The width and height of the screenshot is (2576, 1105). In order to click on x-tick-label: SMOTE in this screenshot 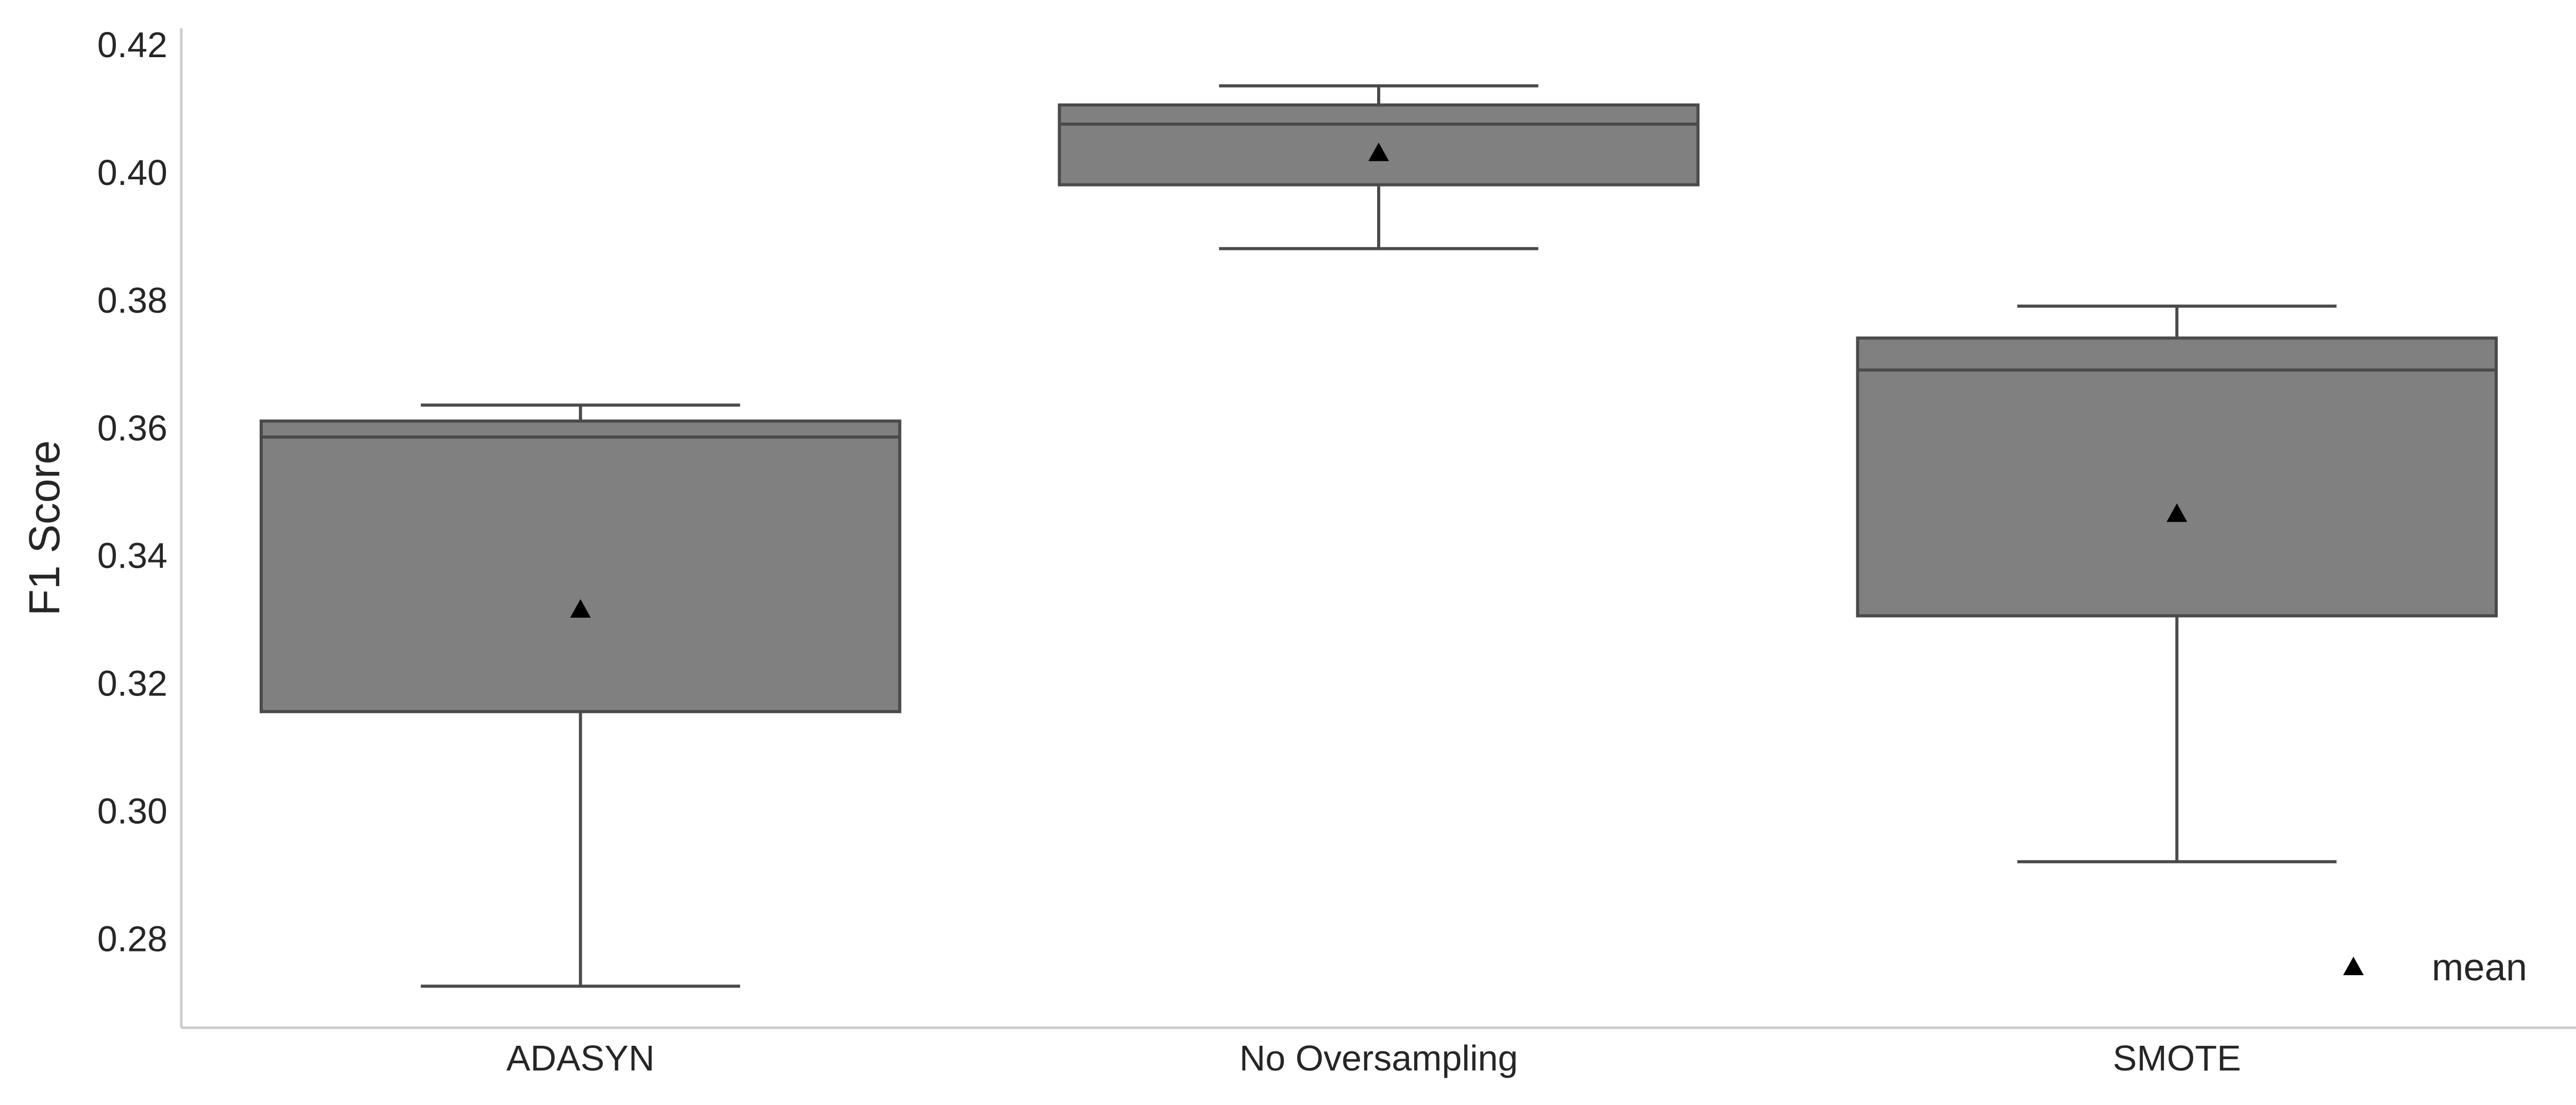, I will do `click(2177, 1058)`.